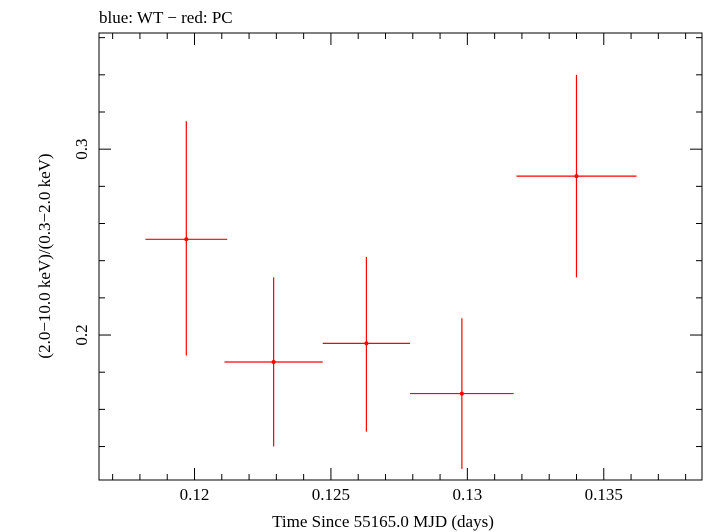 The image size is (705, 532). What do you see at coordinates (81, 149) in the screenshot?
I see `y-tick-label: 0.3` at bounding box center [81, 149].